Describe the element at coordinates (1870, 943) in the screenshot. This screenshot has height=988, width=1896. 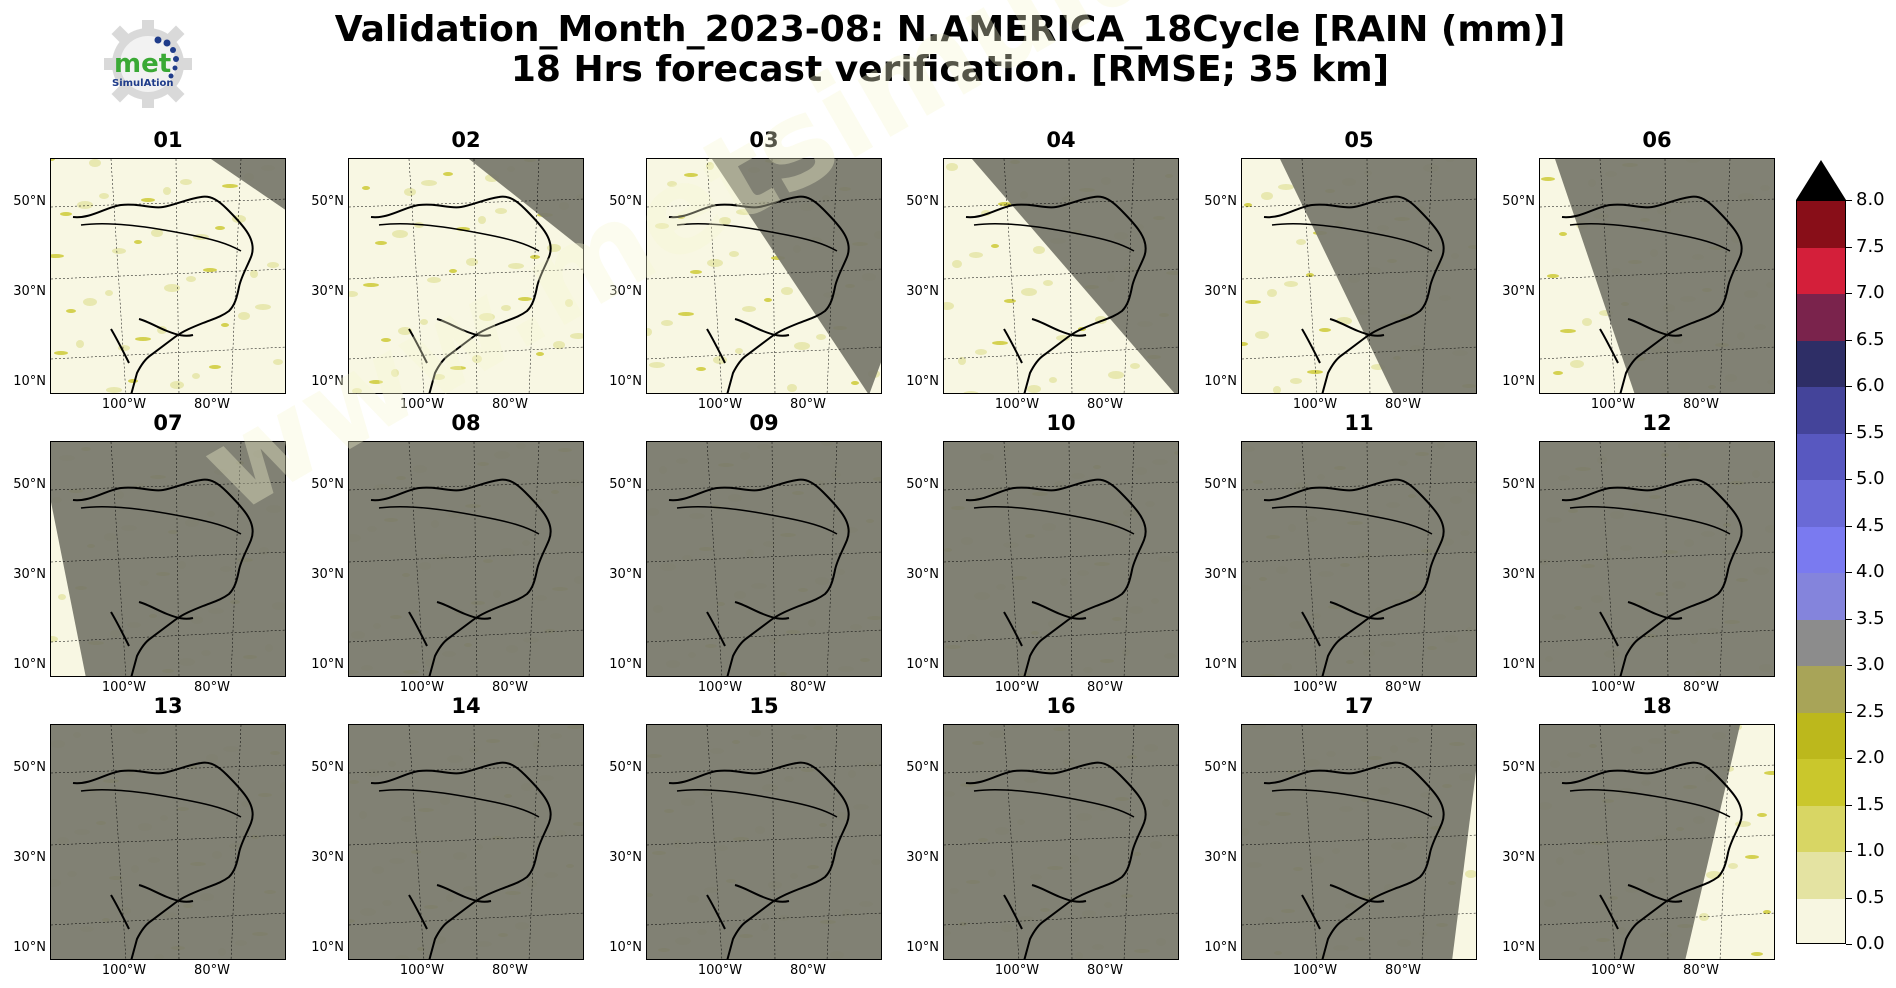
I see `colorbar-tick-label: 0.0` at that location.